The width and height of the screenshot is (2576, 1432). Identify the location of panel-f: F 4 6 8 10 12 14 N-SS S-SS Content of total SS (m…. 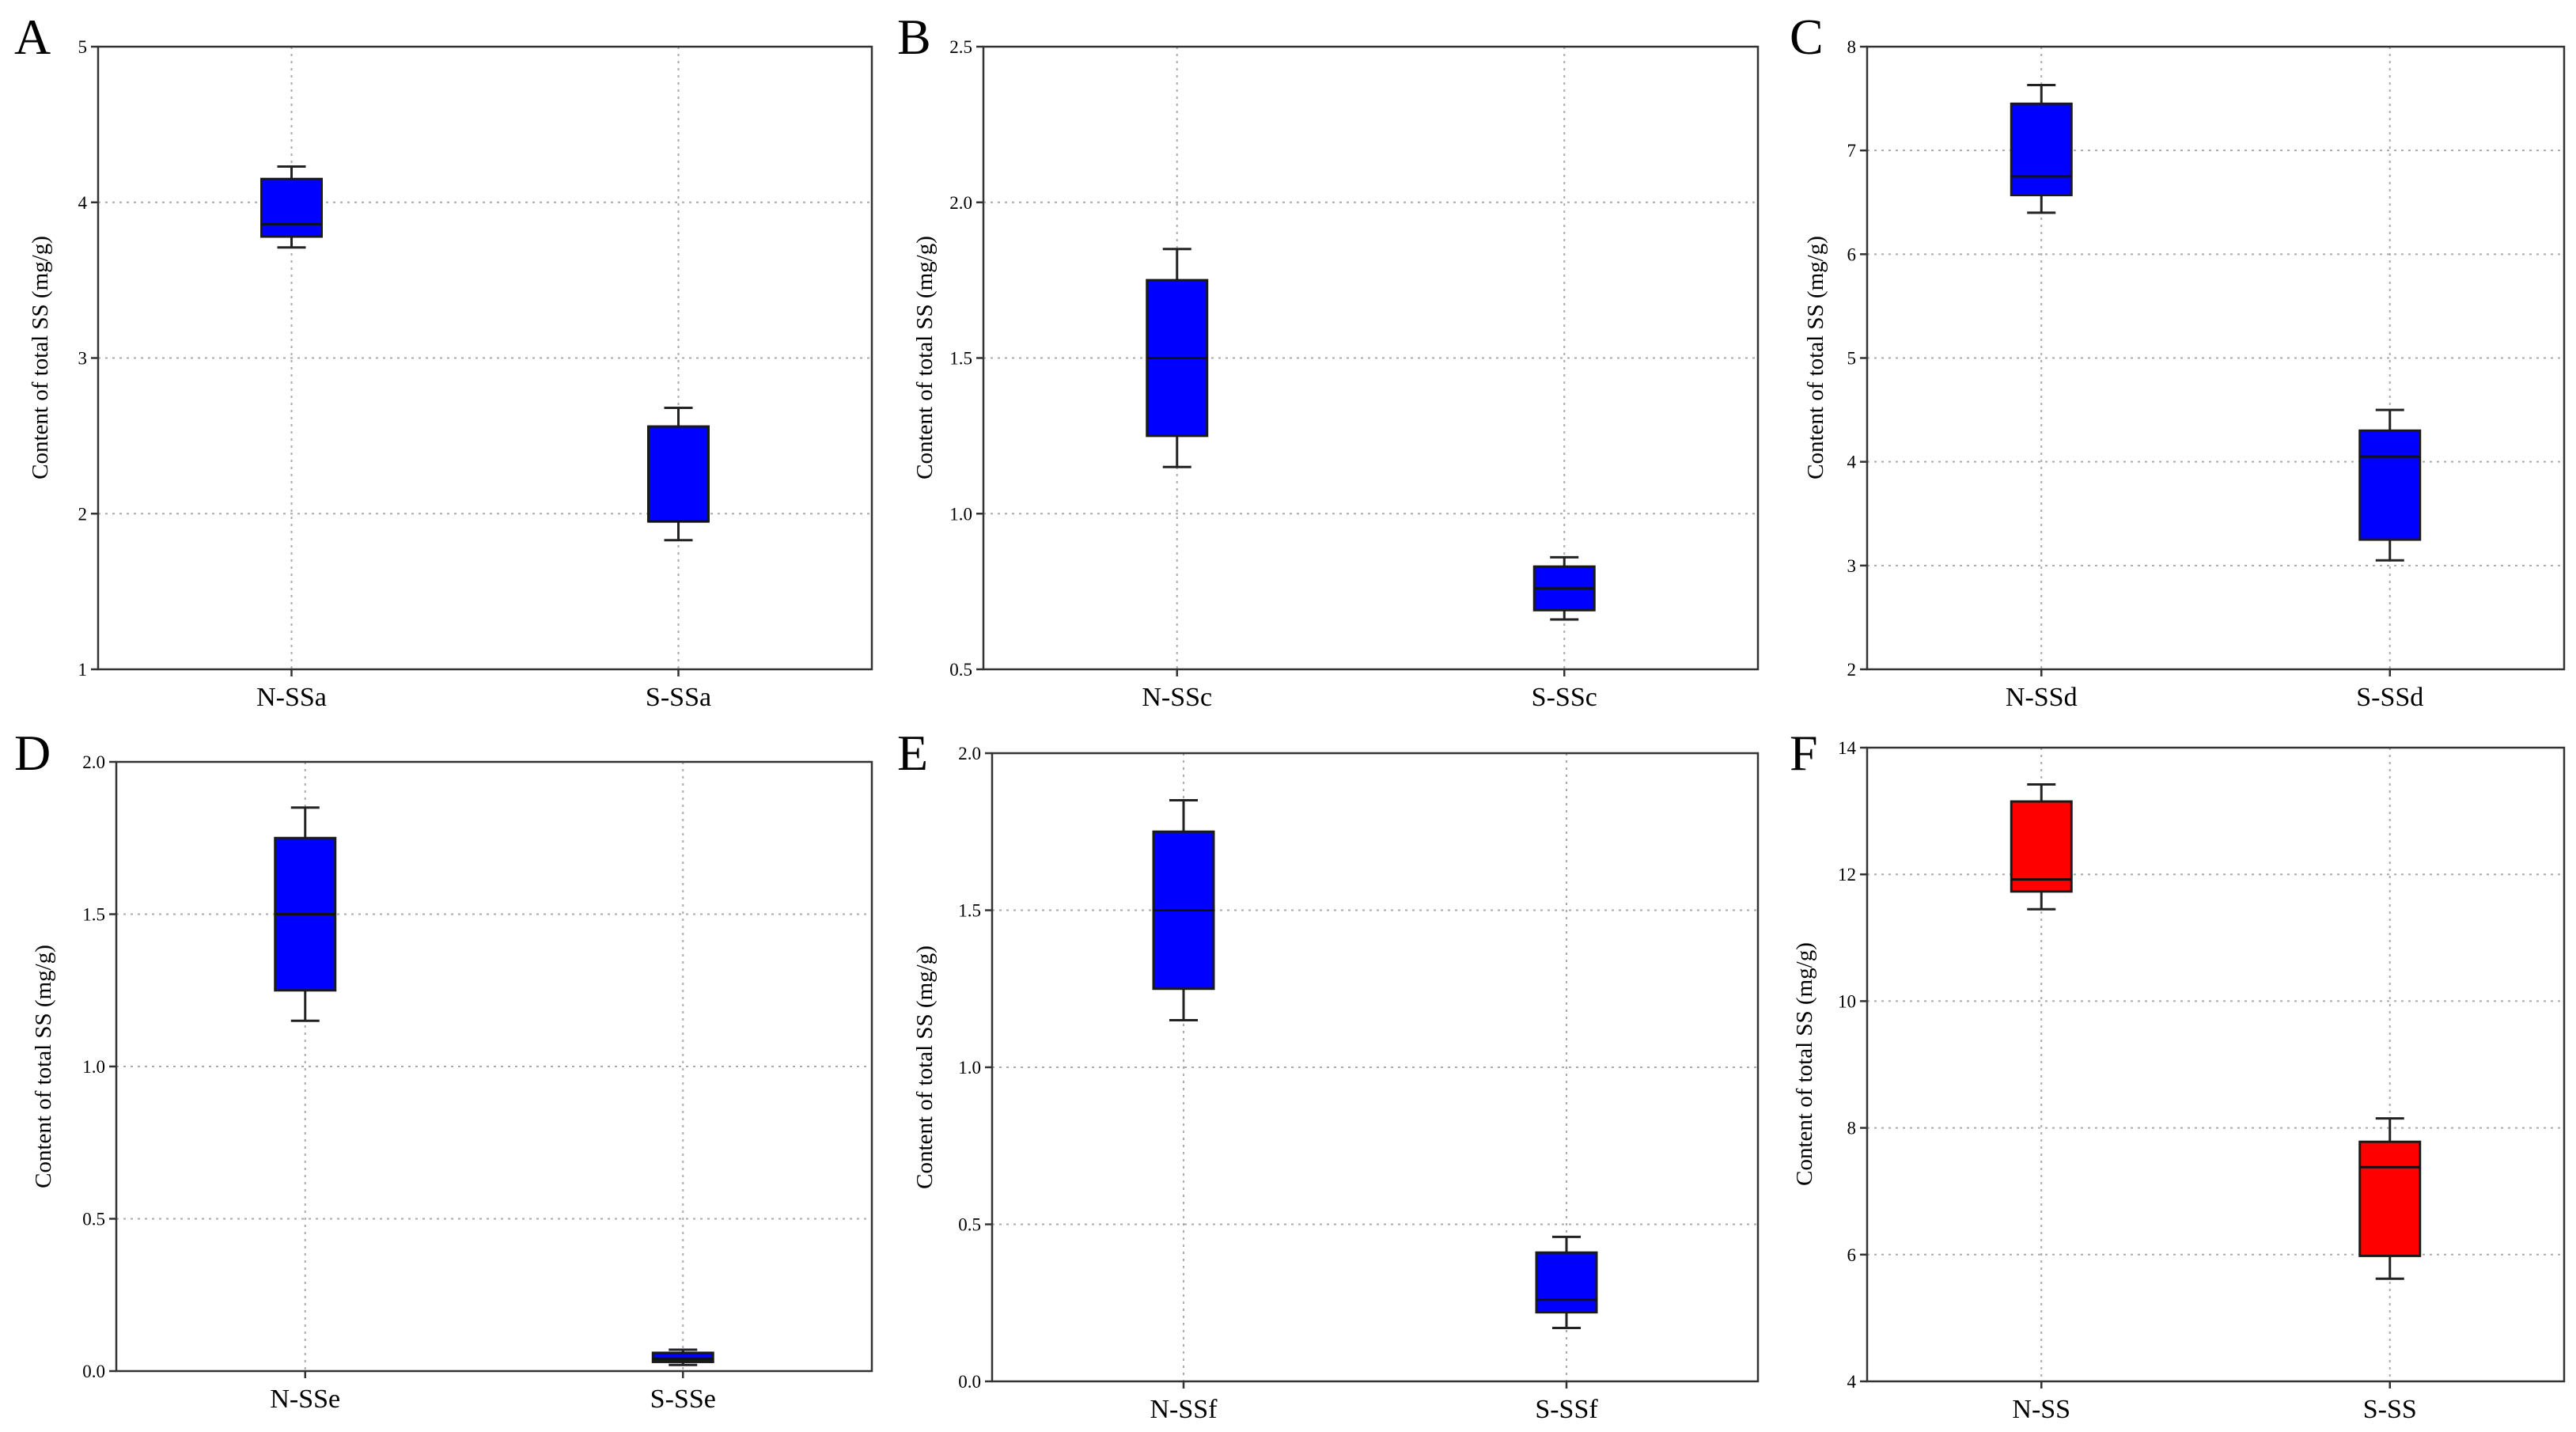
(2178, 1074).